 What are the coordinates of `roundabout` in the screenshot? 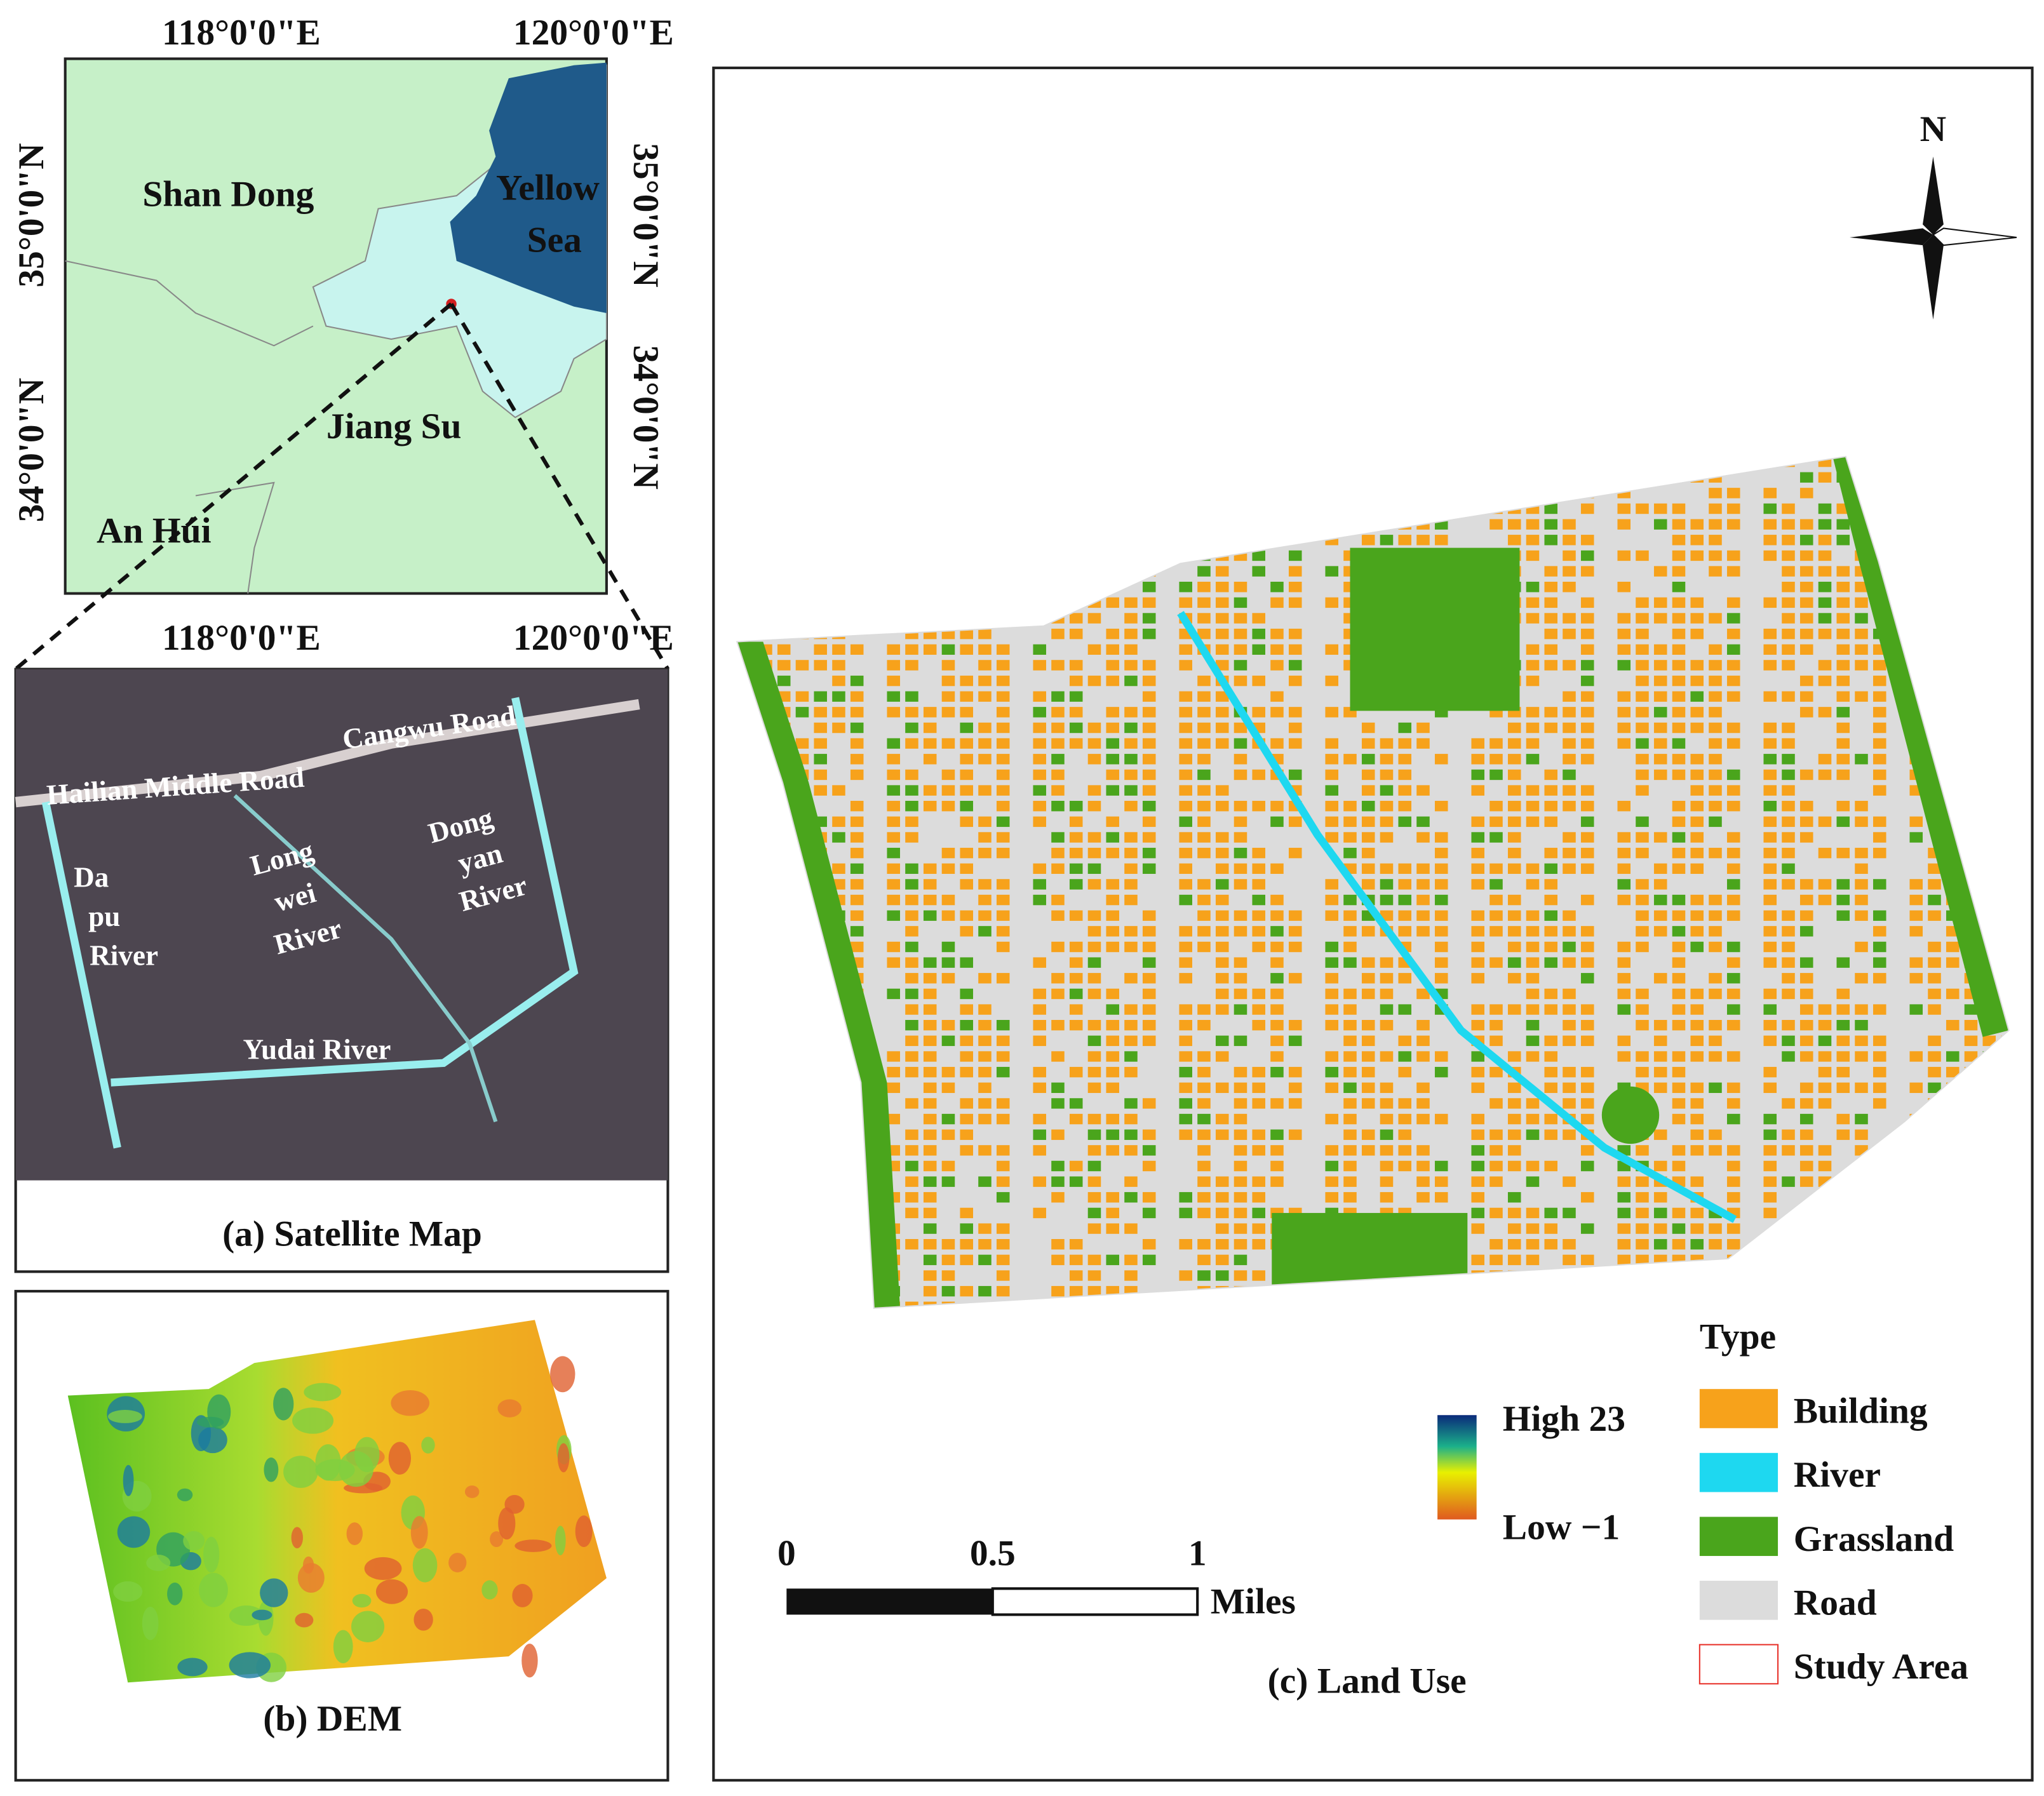 It's located at (1630, 1115).